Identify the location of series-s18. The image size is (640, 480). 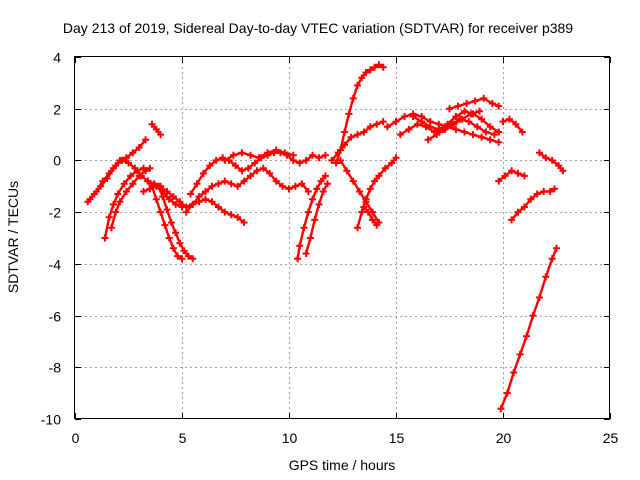
(370, 216).